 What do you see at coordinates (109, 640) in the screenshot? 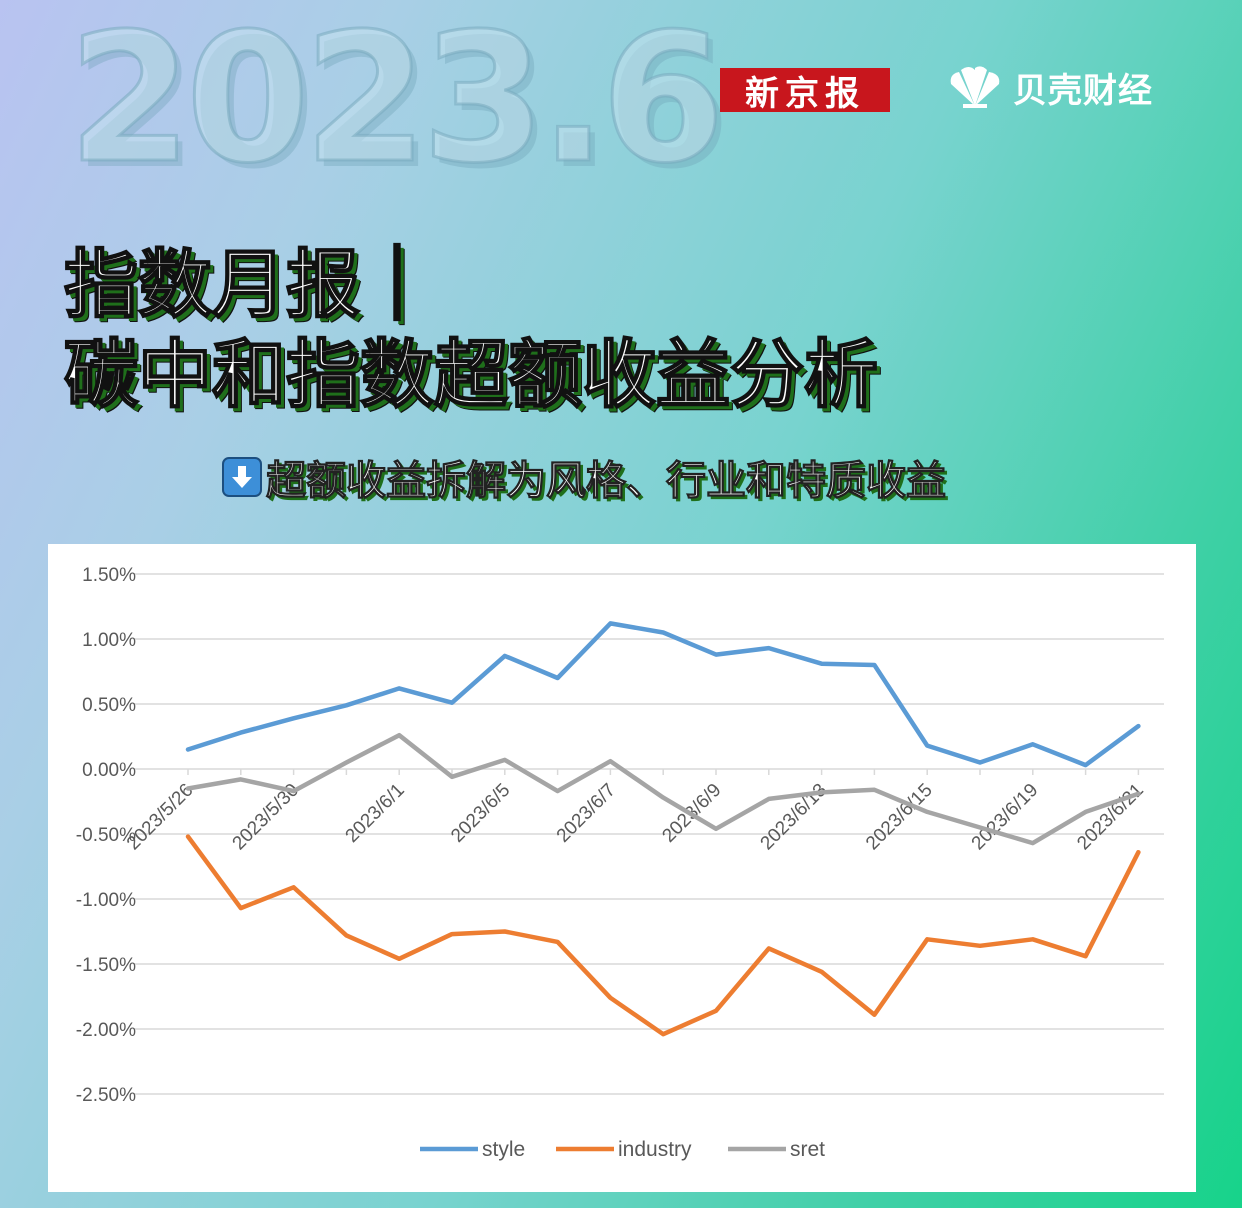
I see `y-tick-label: 1.00%` at bounding box center [109, 640].